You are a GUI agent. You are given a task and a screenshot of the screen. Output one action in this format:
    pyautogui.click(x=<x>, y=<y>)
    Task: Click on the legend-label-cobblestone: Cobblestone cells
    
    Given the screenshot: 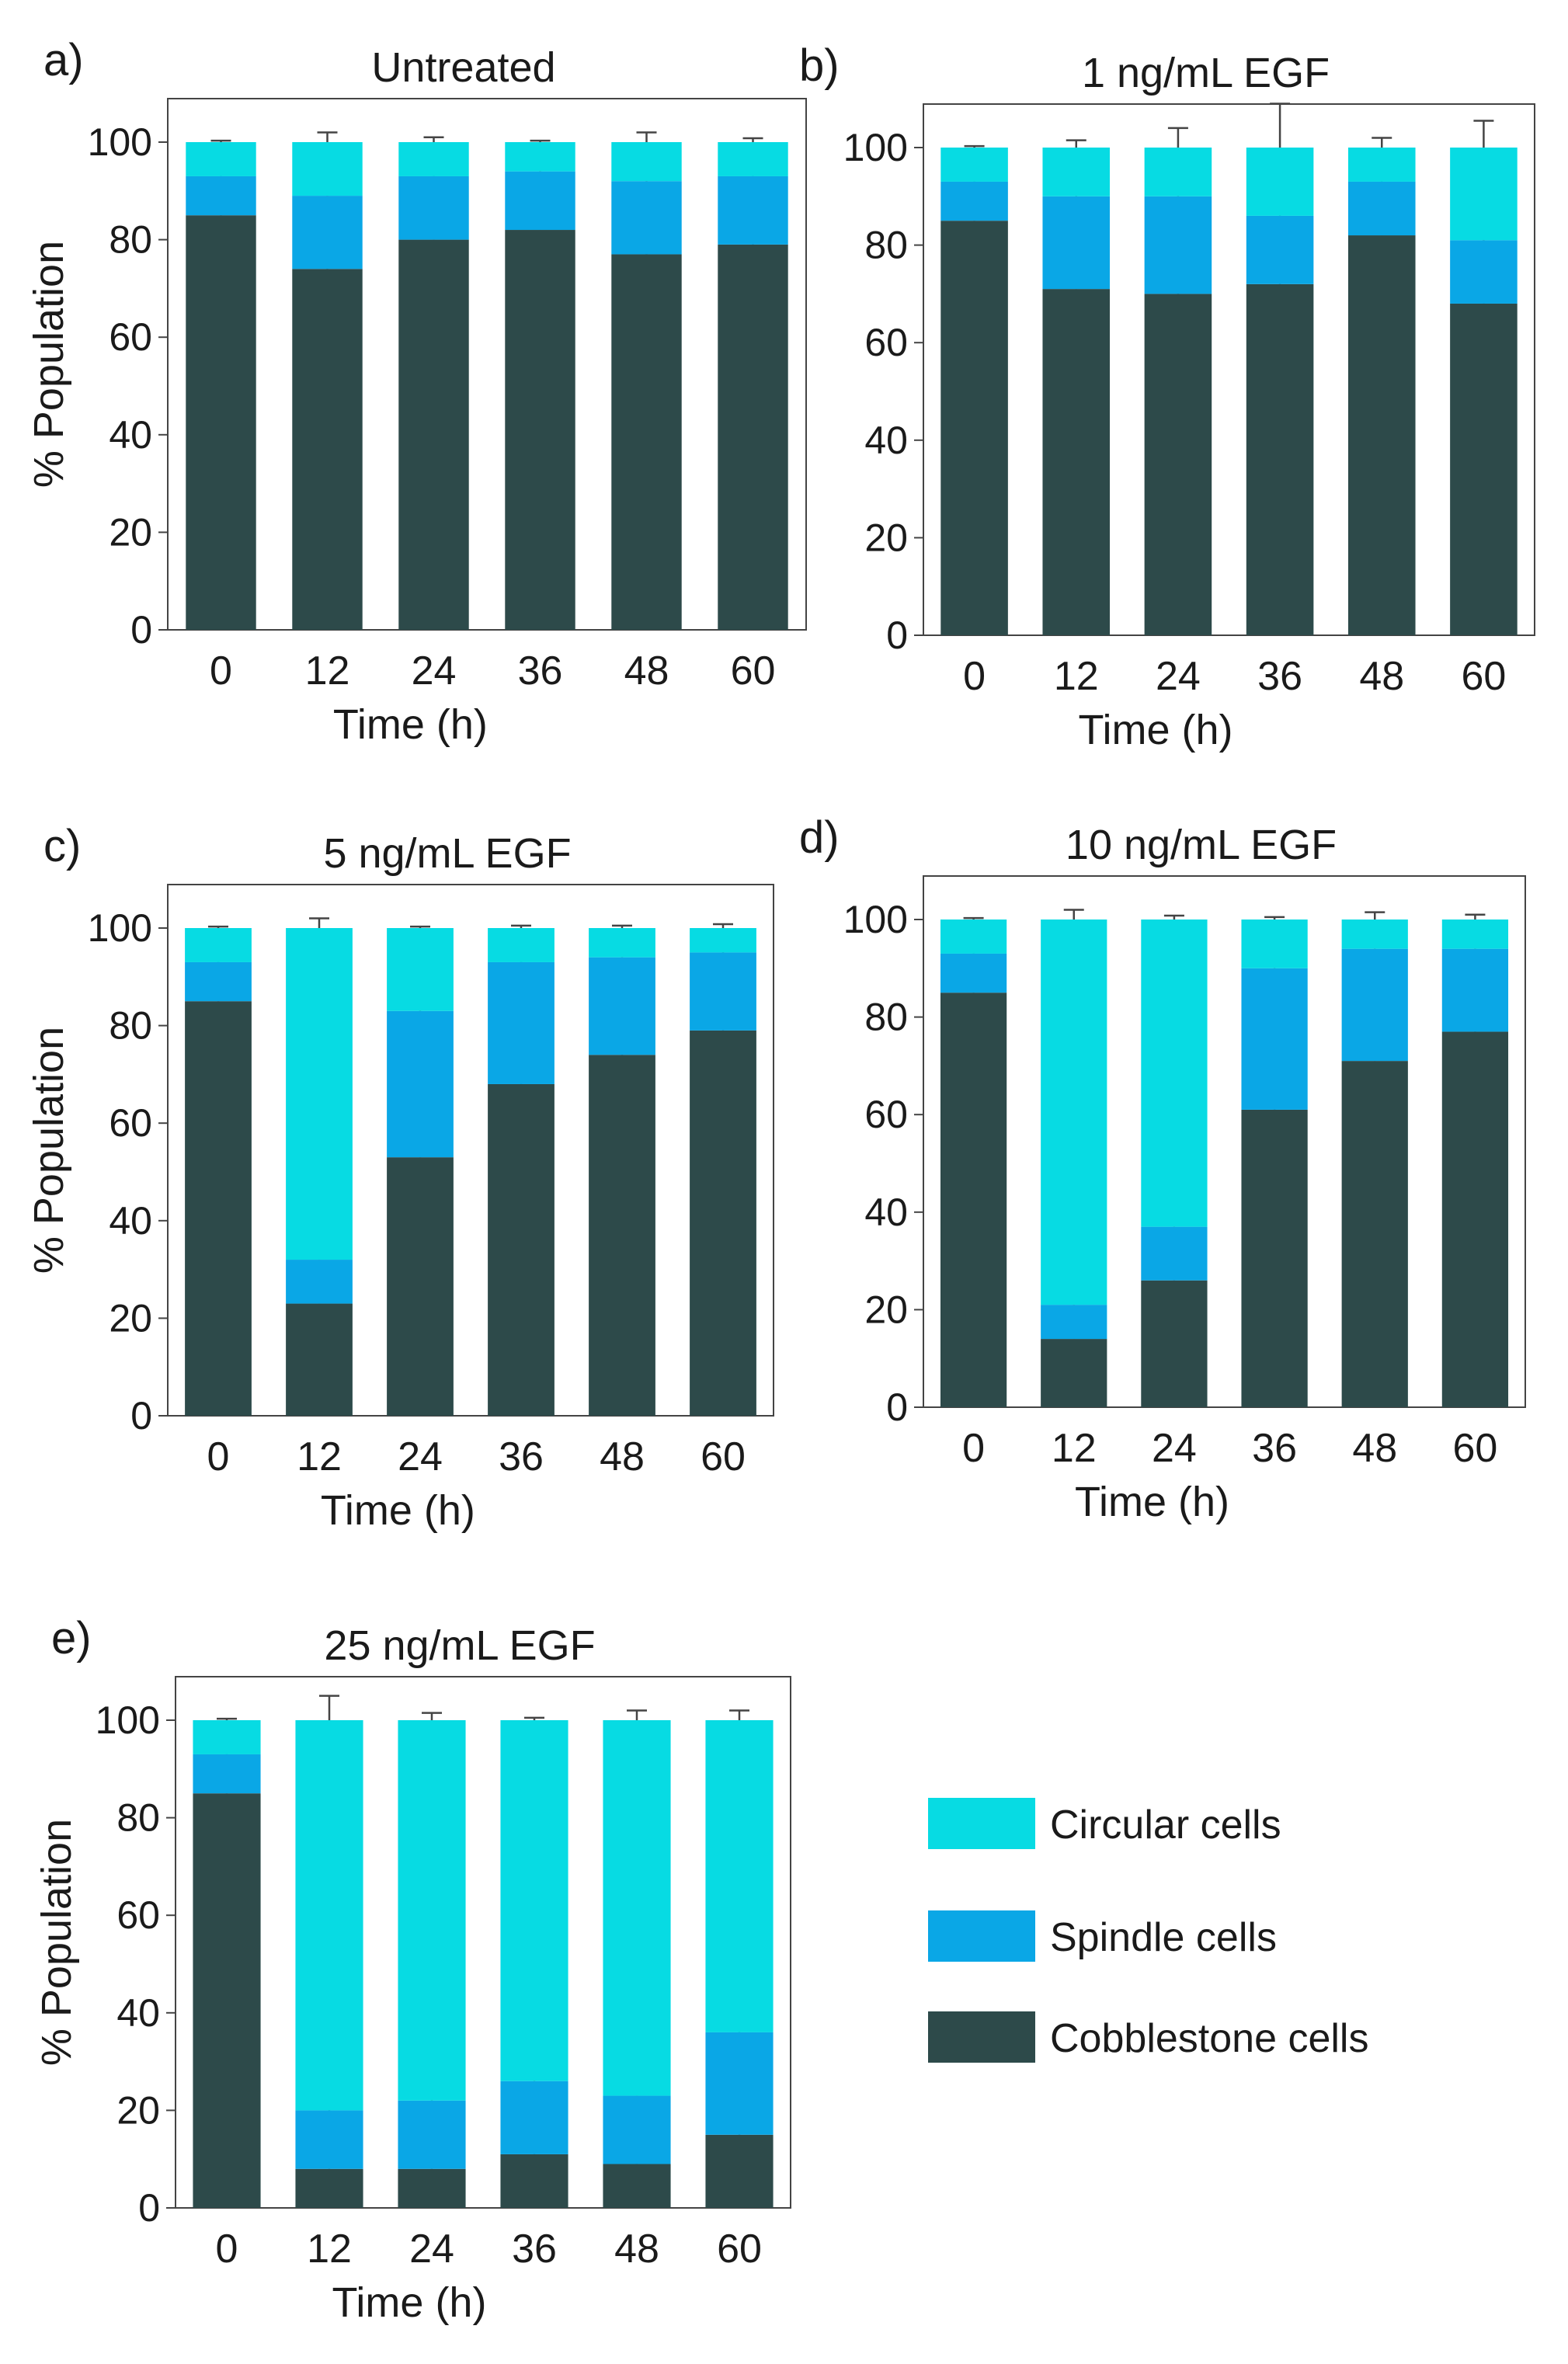 What is the action you would take?
    pyautogui.click(x=1209, y=2038)
    